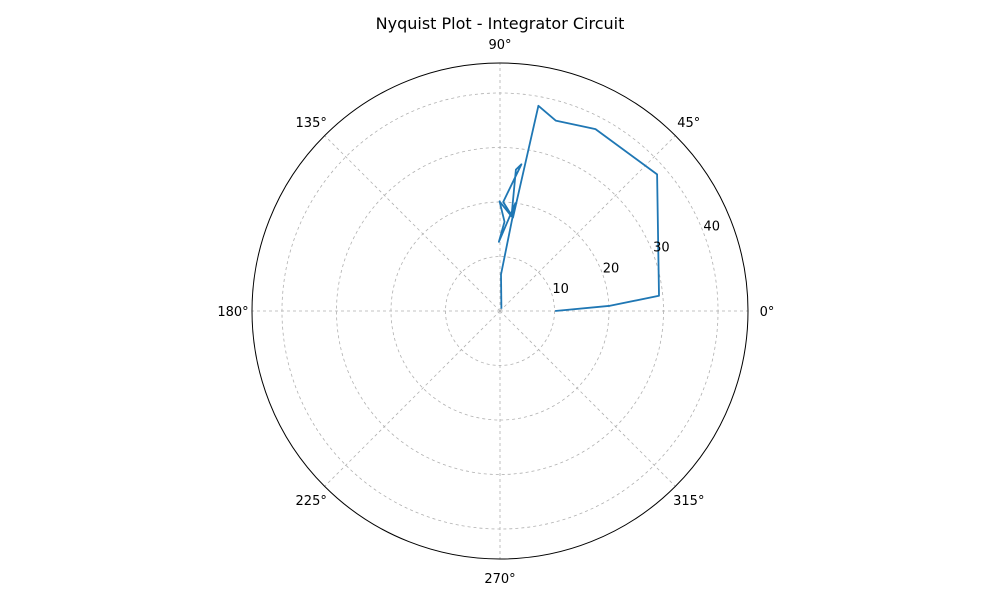 This screenshot has width=1000, height=600. I want to click on angular-tick-label: 135°, so click(311, 123).